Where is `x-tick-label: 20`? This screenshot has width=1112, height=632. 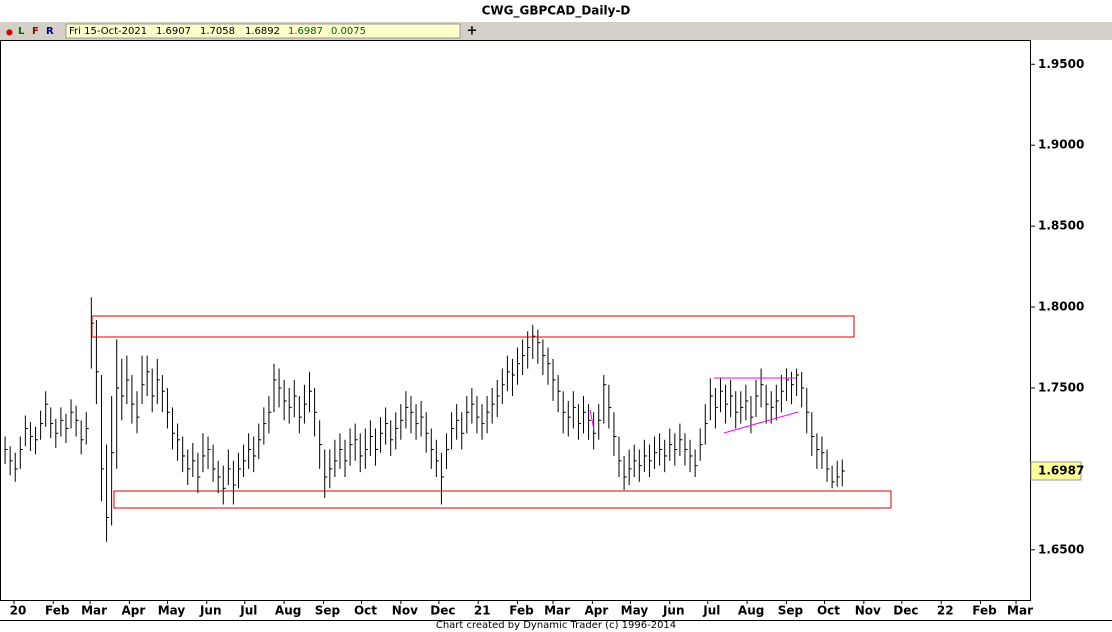
x-tick-label: 20 is located at coordinates (18, 611).